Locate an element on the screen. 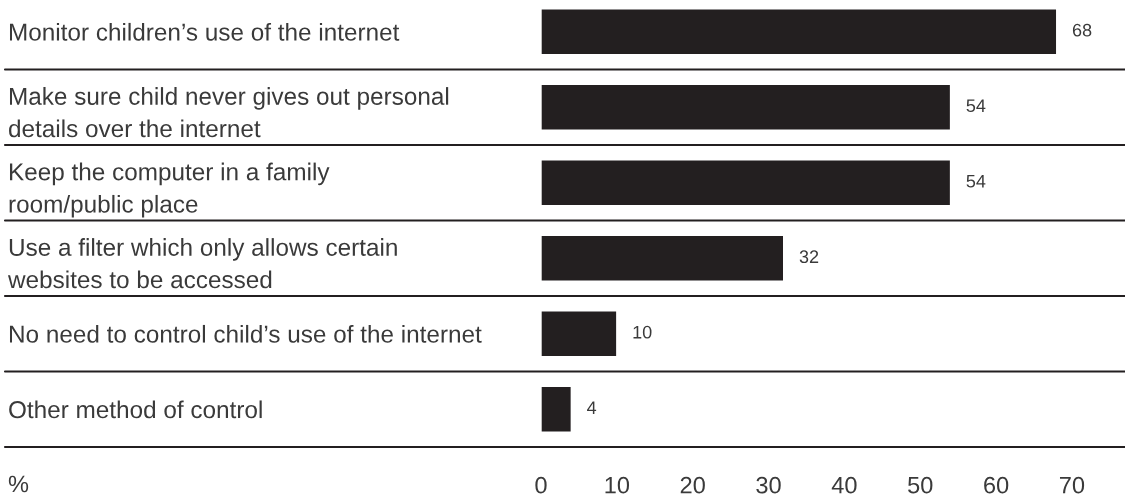 The width and height of the screenshot is (1125, 500). x-axis-title: % is located at coordinates (18, 484).